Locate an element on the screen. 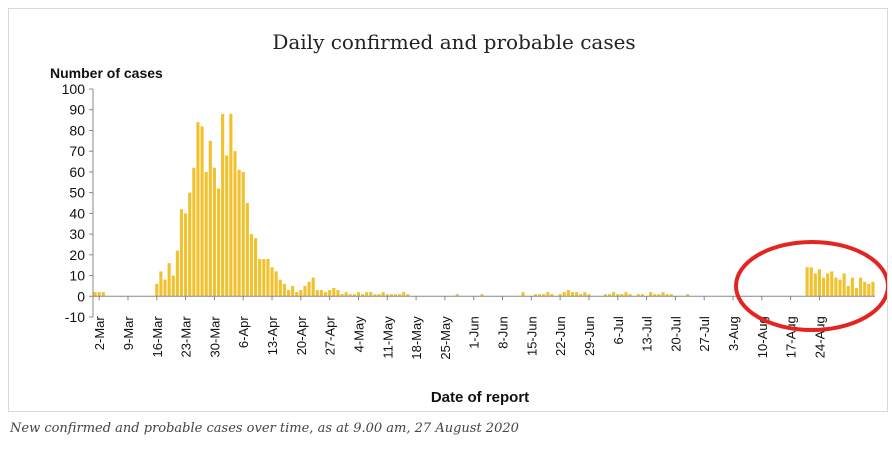  x-tick-label: 13-Apr is located at coordinates (272, 336).